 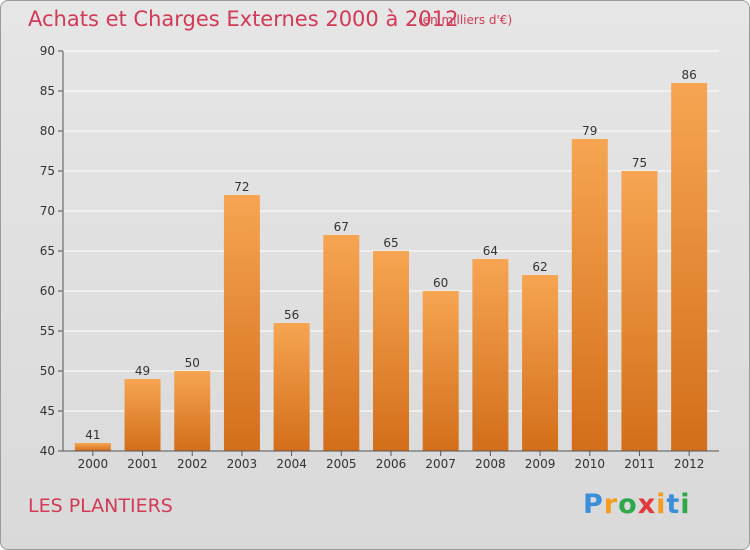 I want to click on bar-value-label: 49, so click(x=142, y=371).